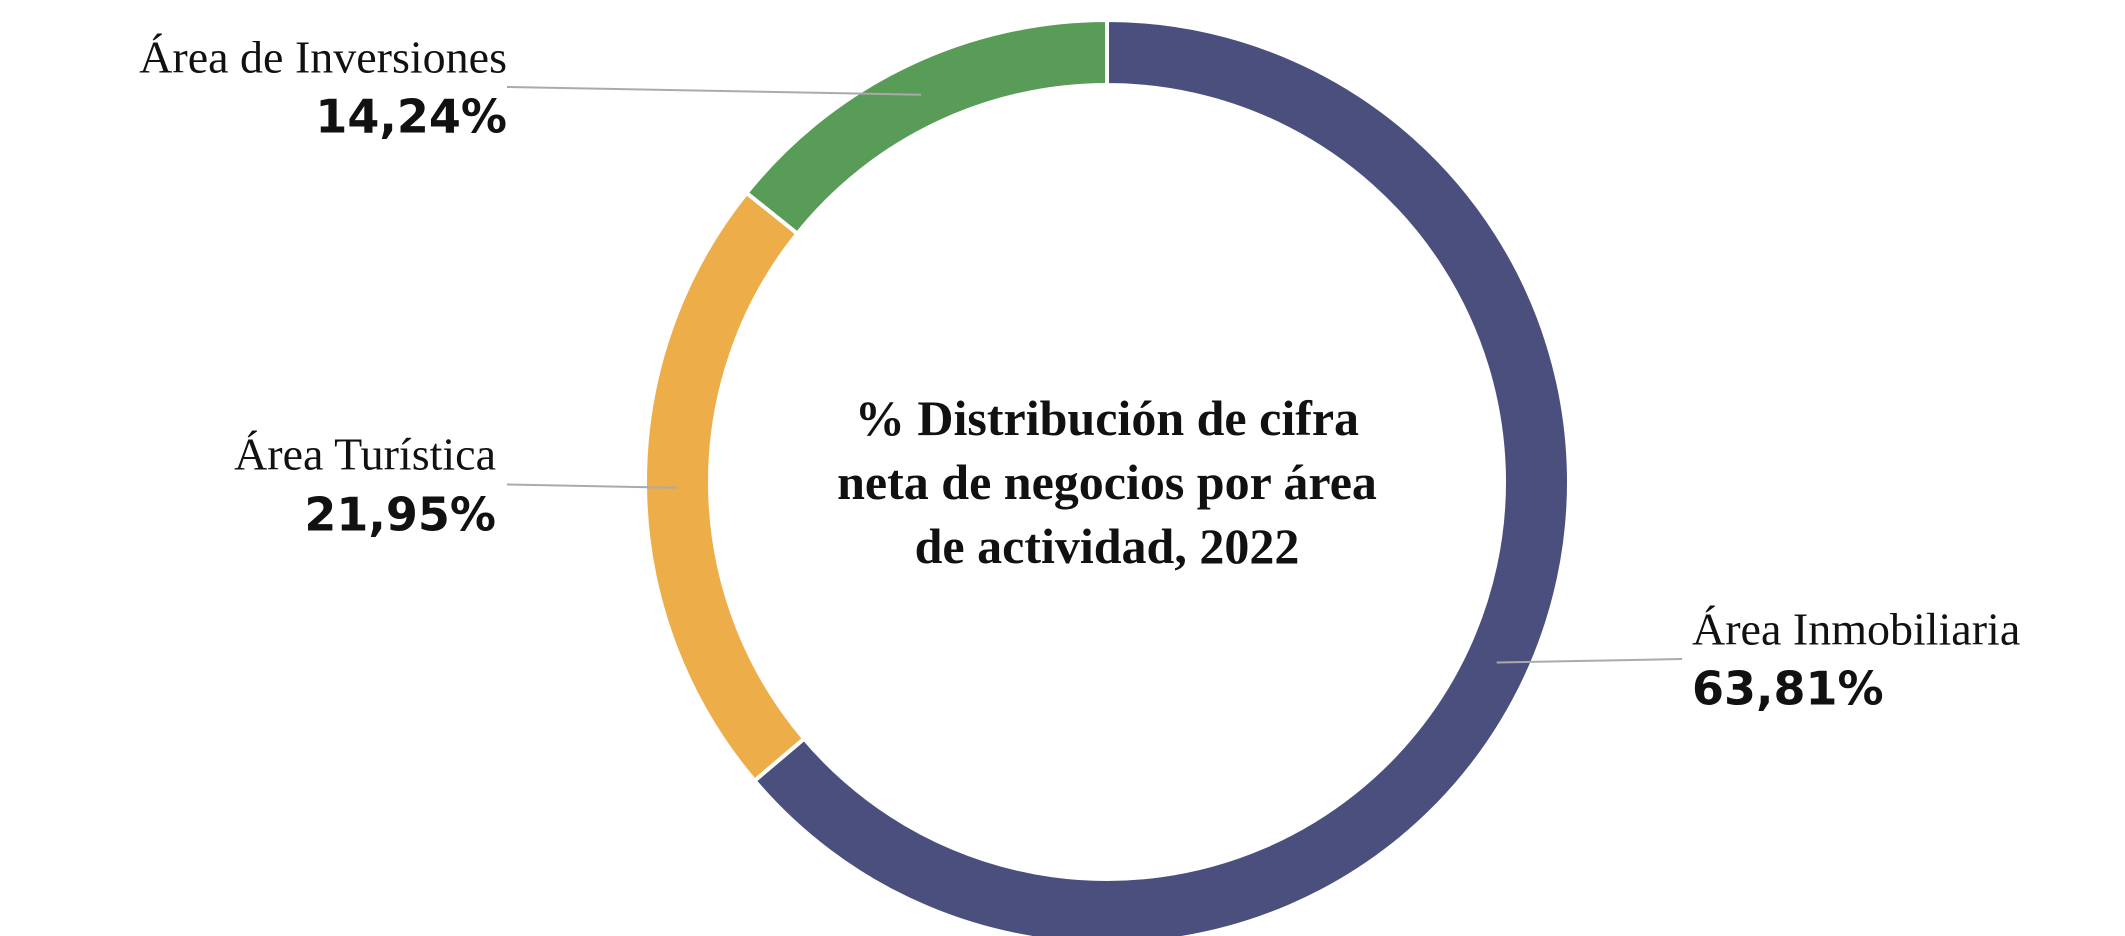  I want to click on category-label: Área Turística, so click(365, 454).